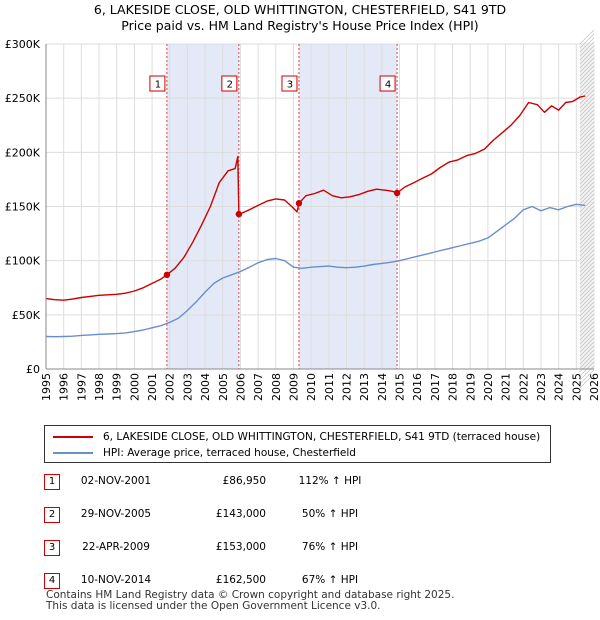 This screenshot has height=620, width=600. Describe the element at coordinates (46, 387) in the screenshot. I see `x-tick-label: 1995` at that location.